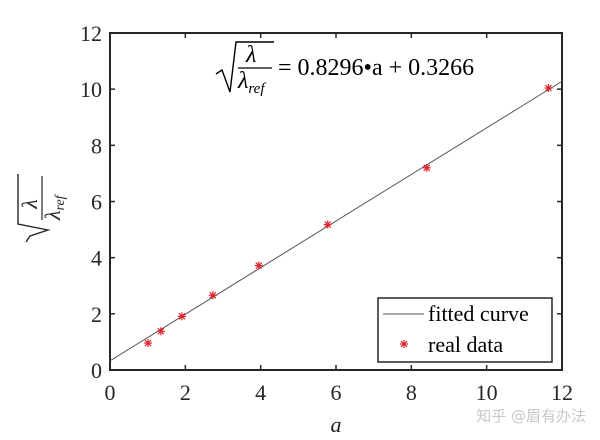 Image resolution: width=600 pixels, height=440 pixels. I want to click on equation-denominator: λref, so click(251, 82).